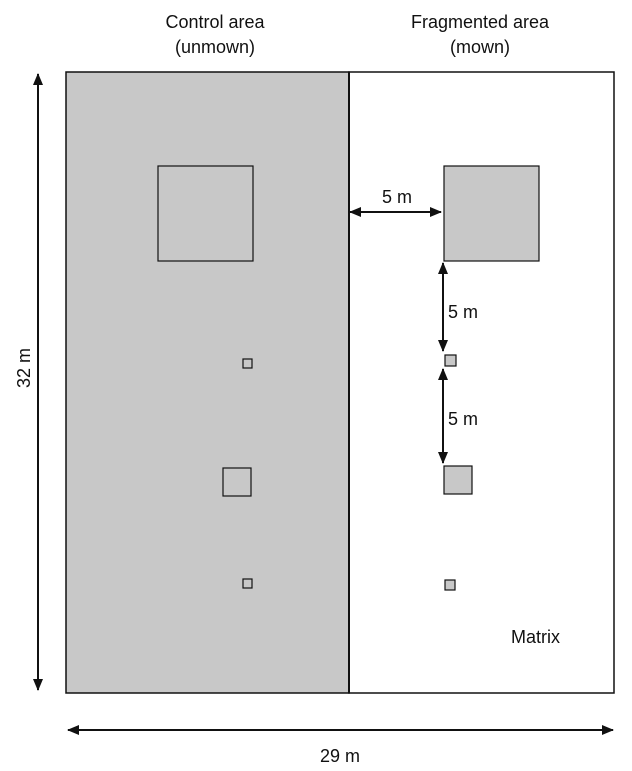  I want to click on height-label: 32 m, so click(24, 368).